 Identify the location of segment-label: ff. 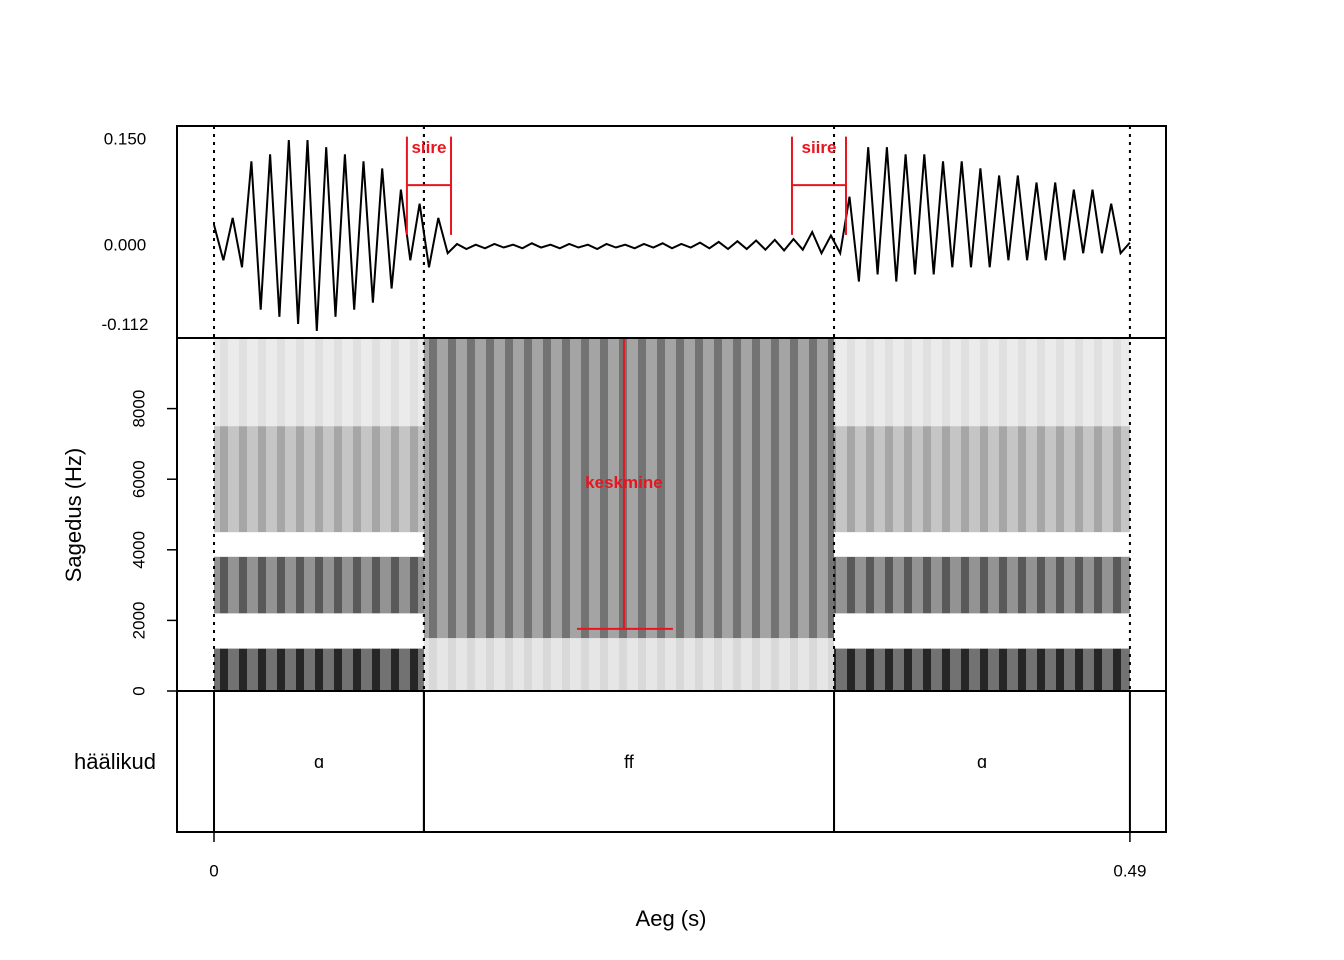
(629, 762).